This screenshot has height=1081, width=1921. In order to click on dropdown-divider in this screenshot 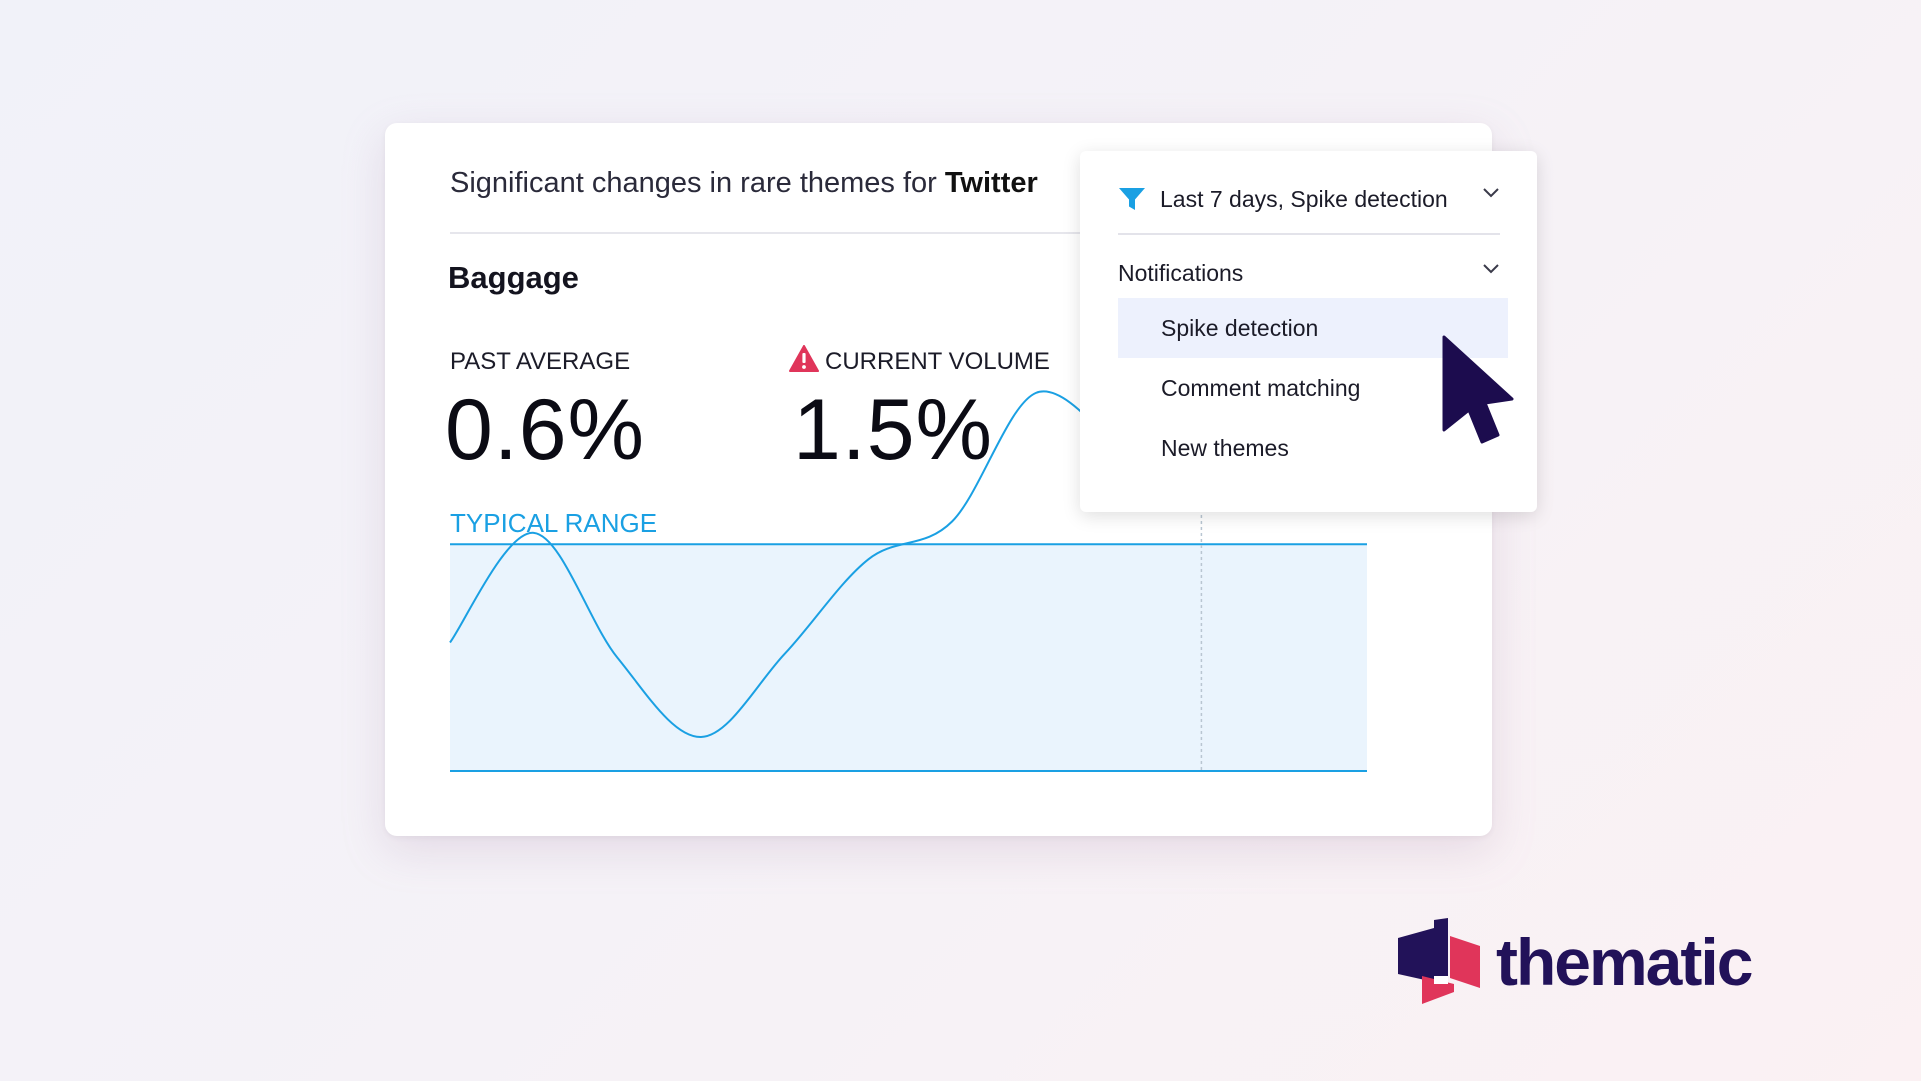, I will do `click(1309, 234)`.